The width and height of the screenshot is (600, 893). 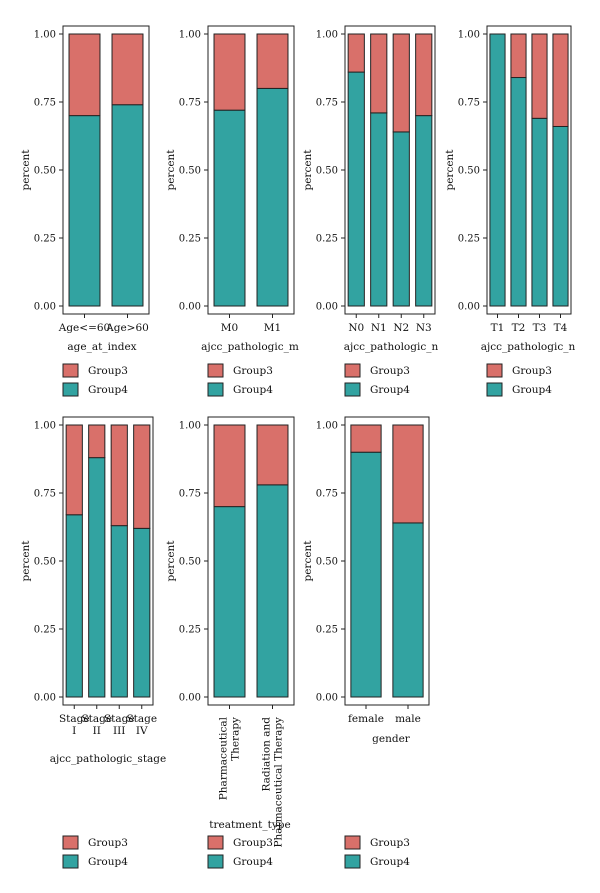 What do you see at coordinates (230, 758) in the screenshot?
I see `x-tick-label: PharmaceuticalTherapy` at bounding box center [230, 758].